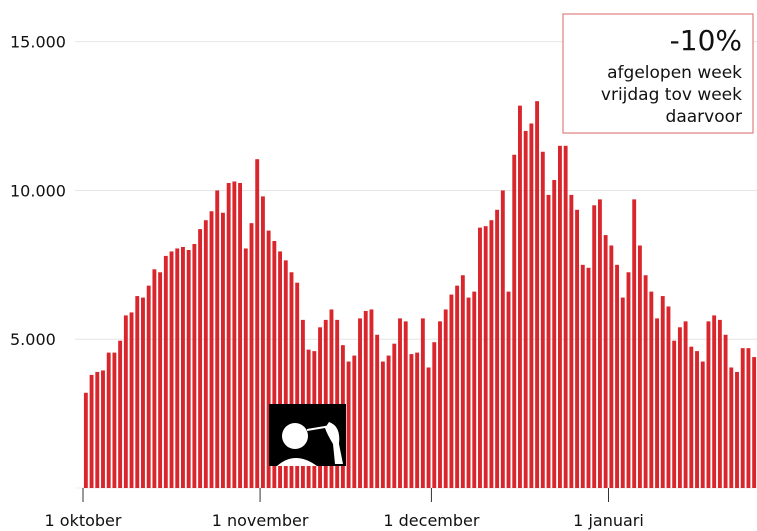 The image size is (757, 531). What do you see at coordinates (38, 190) in the screenshot?
I see `y-tick-label: 10.000` at bounding box center [38, 190].